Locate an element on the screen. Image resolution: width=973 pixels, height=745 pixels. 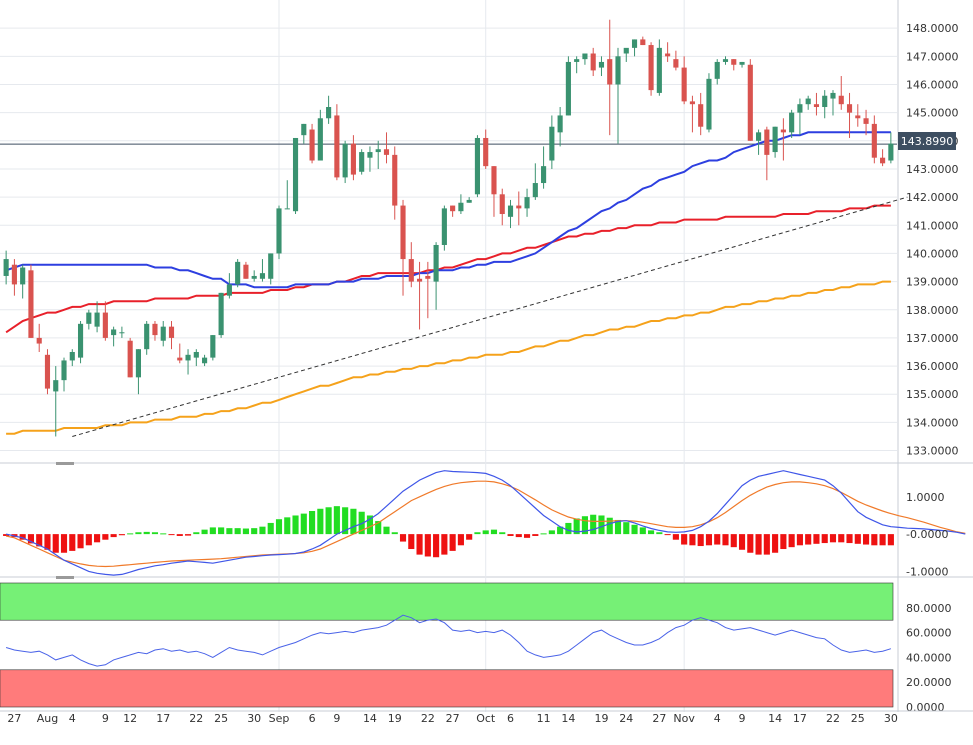
y-tick-label: 134.0000 is located at coordinates (932, 422).